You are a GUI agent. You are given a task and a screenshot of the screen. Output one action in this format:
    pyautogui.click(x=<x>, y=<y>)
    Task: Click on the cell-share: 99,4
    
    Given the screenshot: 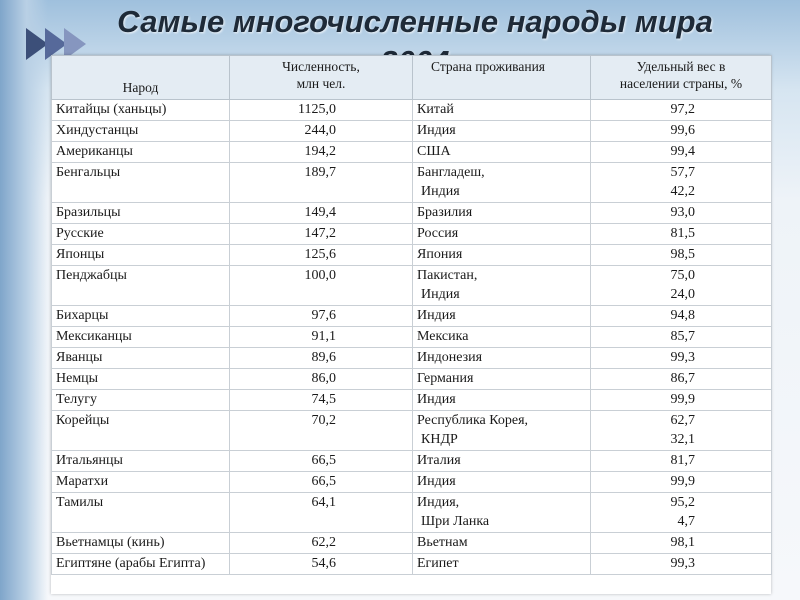 What is the action you would take?
    pyautogui.click(x=681, y=152)
    